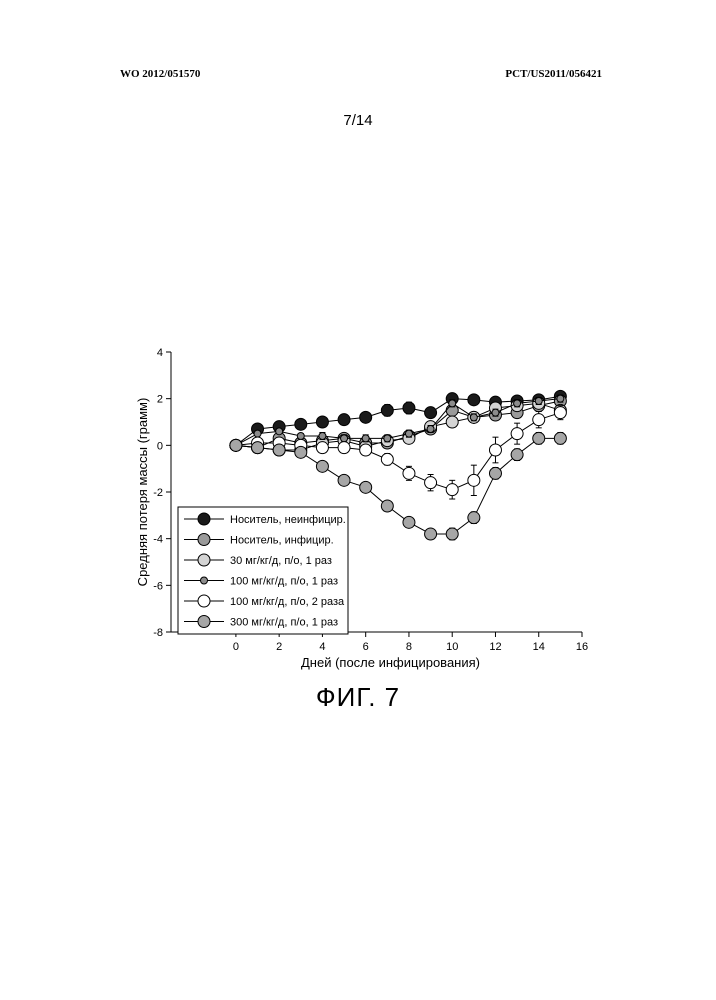 This screenshot has height=1000, width=716. Describe the element at coordinates (236, 647) in the screenshot. I see `x-tick-label: 0` at that location.